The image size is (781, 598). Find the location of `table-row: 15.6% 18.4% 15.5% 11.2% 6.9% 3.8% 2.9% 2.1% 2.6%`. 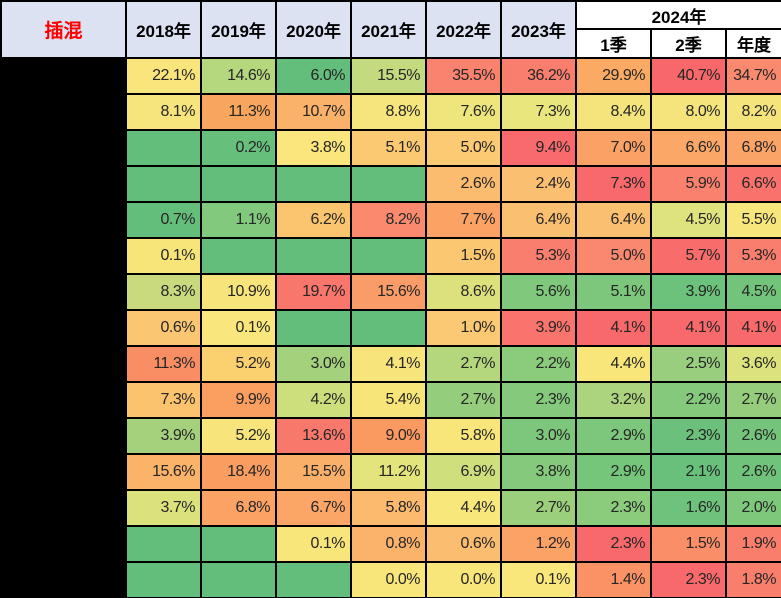

table-row: 15.6% 18.4% 15.5% 11.2% 6.9% 3.8% 2.9% 2.1% 2.6% is located at coordinates (390, 472).